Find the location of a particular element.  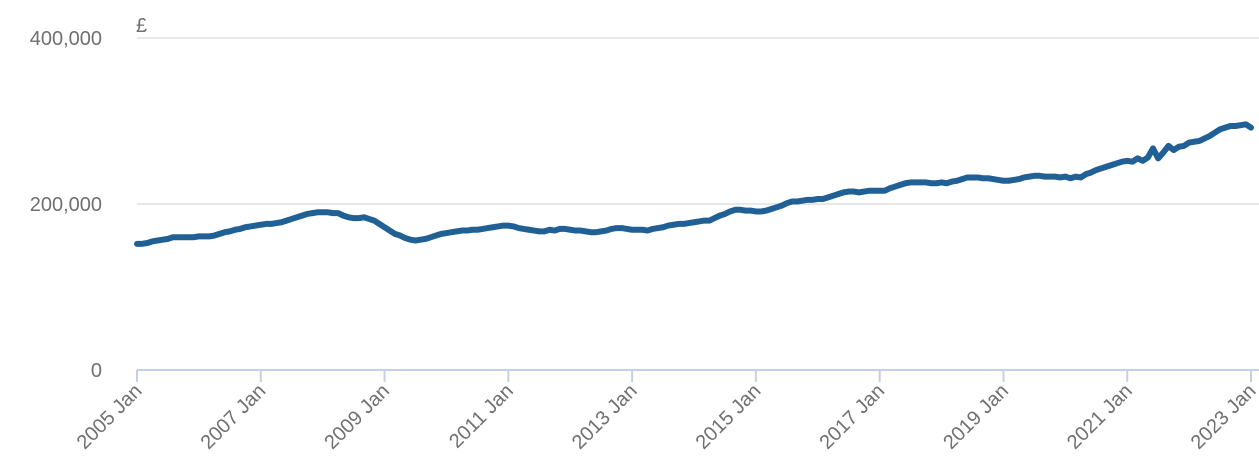

x-tick-label: 2007 Jan is located at coordinates (234, 417).